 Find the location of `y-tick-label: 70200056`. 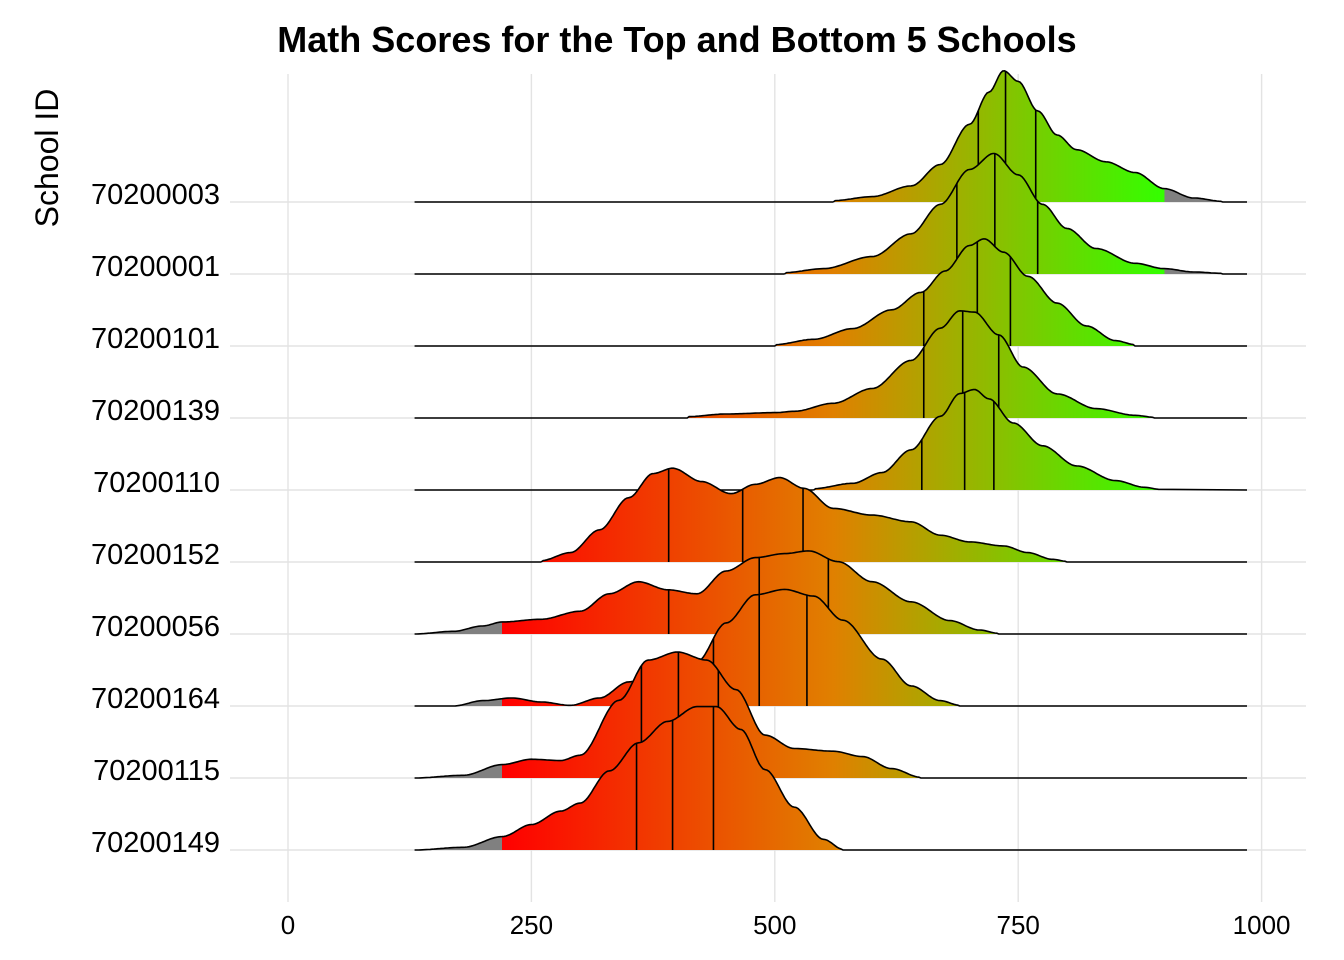

y-tick-label: 70200056 is located at coordinates (155, 627).